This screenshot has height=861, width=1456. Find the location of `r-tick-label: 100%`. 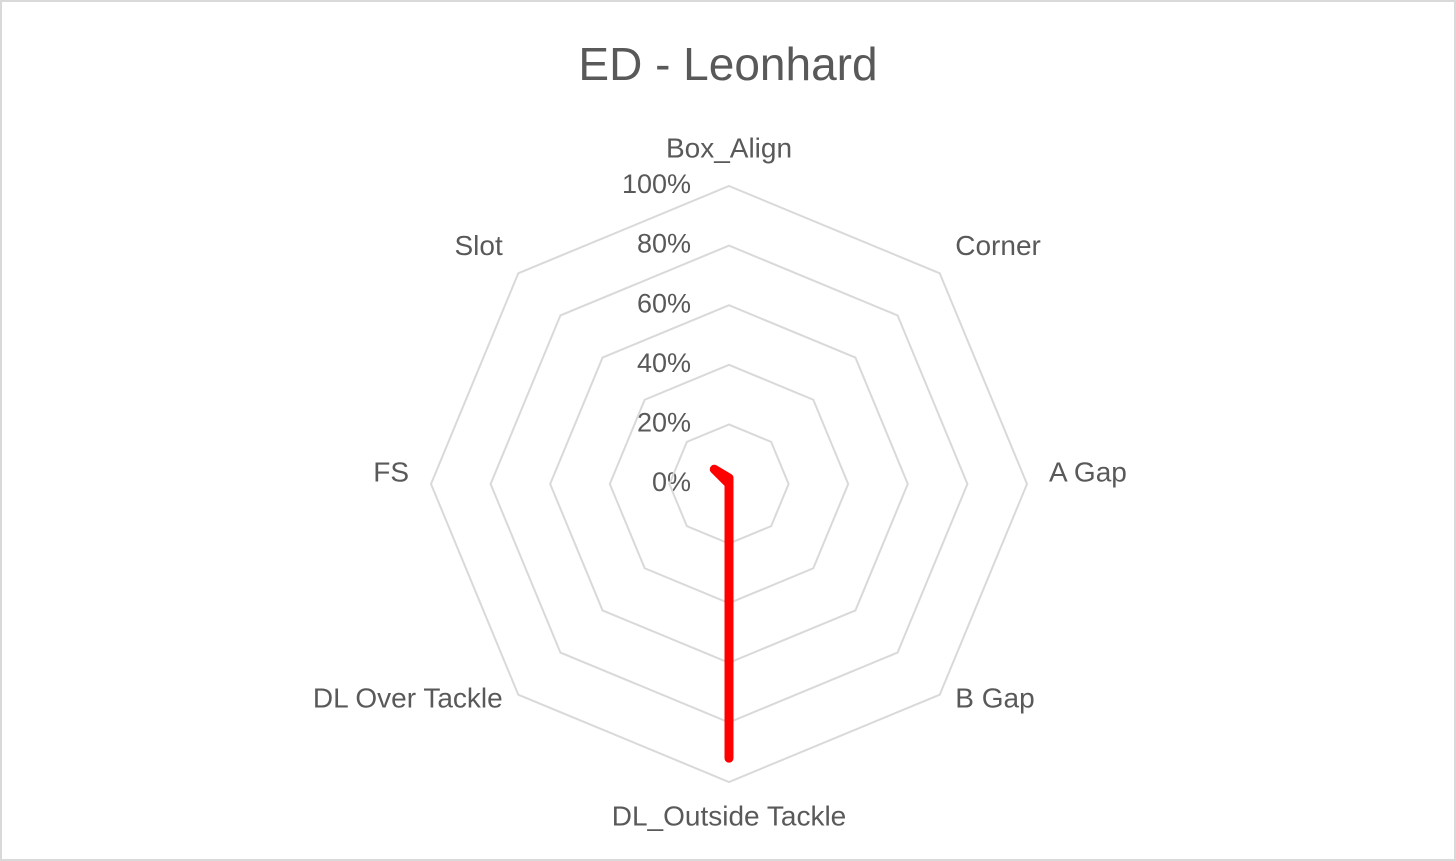

r-tick-label: 100% is located at coordinates (656, 184).